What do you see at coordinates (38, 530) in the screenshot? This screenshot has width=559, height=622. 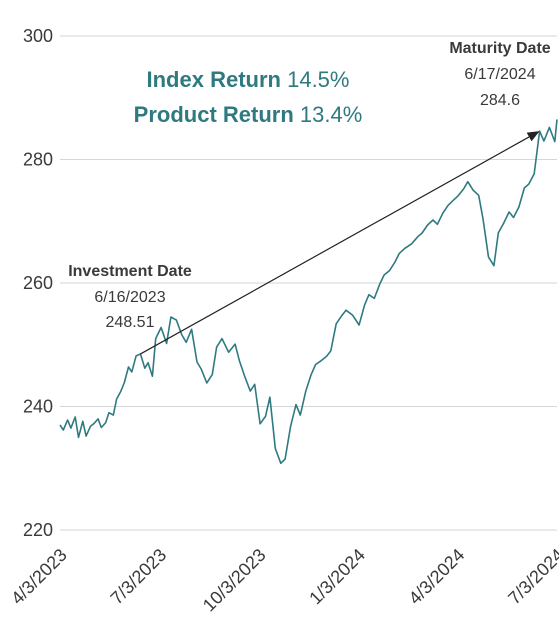 I see `y-tick-label: 220` at bounding box center [38, 530].